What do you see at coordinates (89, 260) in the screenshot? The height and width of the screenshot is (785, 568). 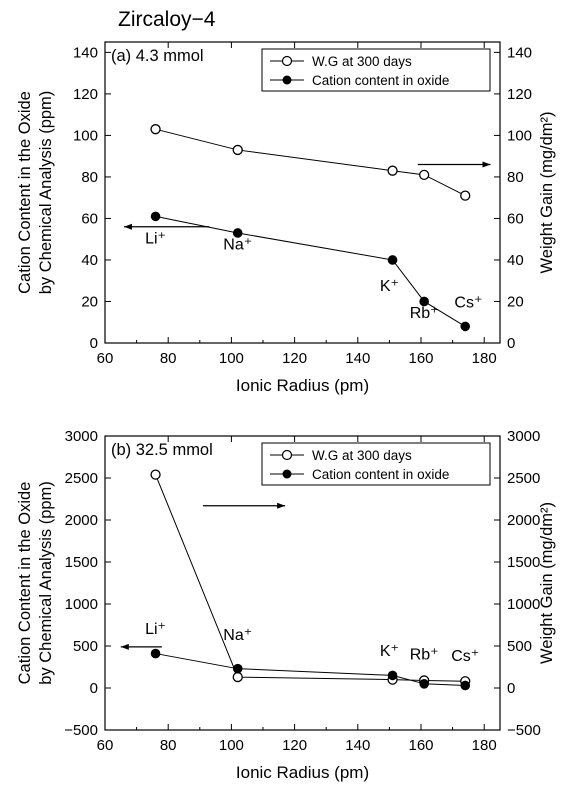 I see `y-left-tick-label: 40` at bounding box center [89, 260].